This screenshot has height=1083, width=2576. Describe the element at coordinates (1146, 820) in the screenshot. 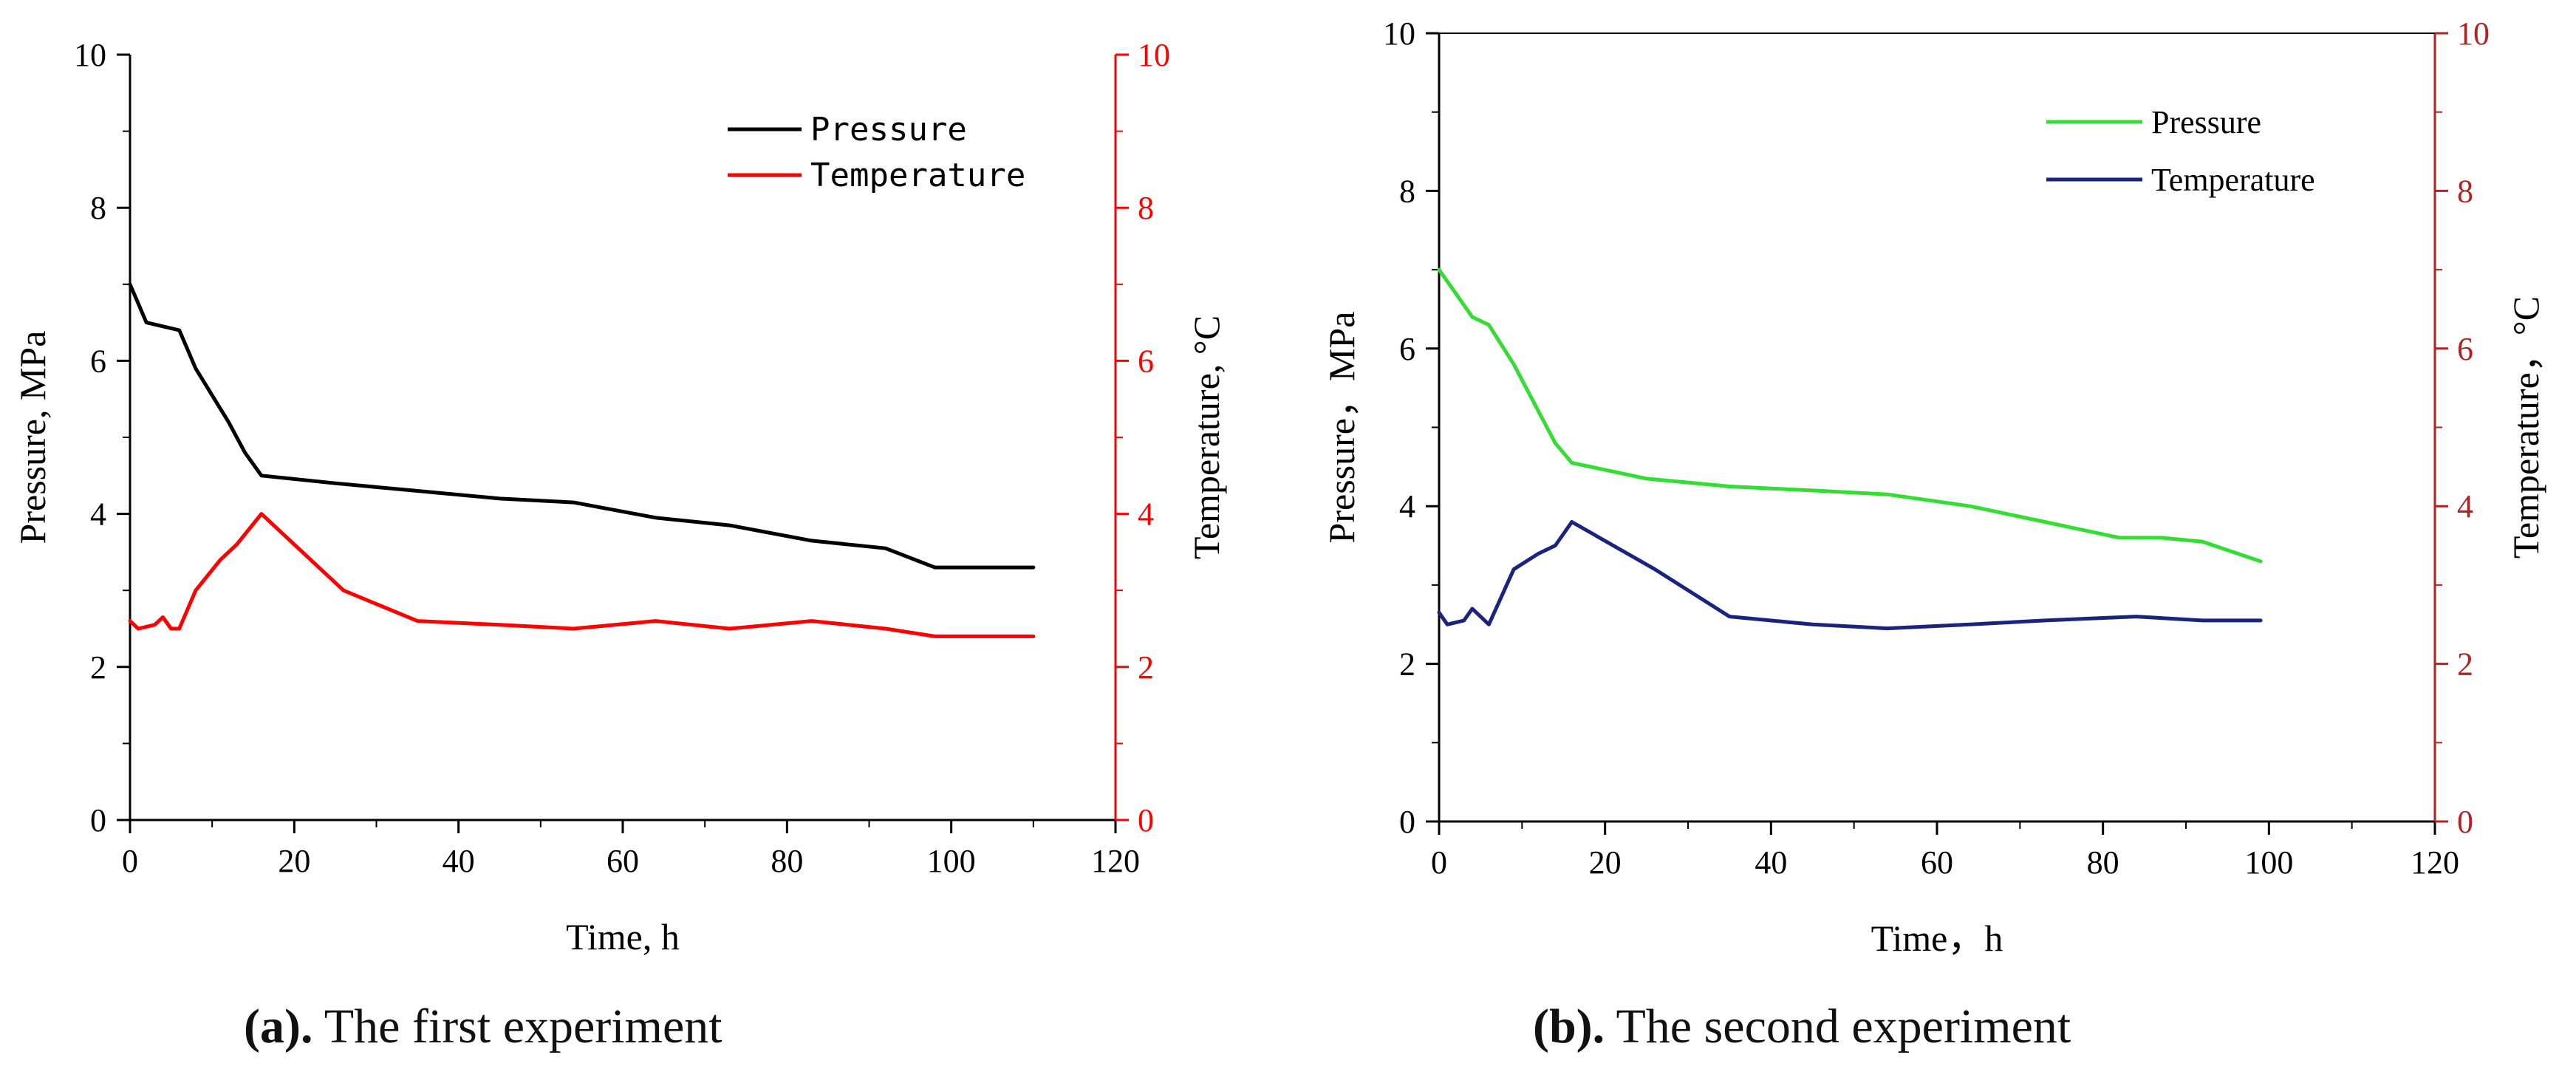

I see `panela-y-right-tick-label: 0` at that location.